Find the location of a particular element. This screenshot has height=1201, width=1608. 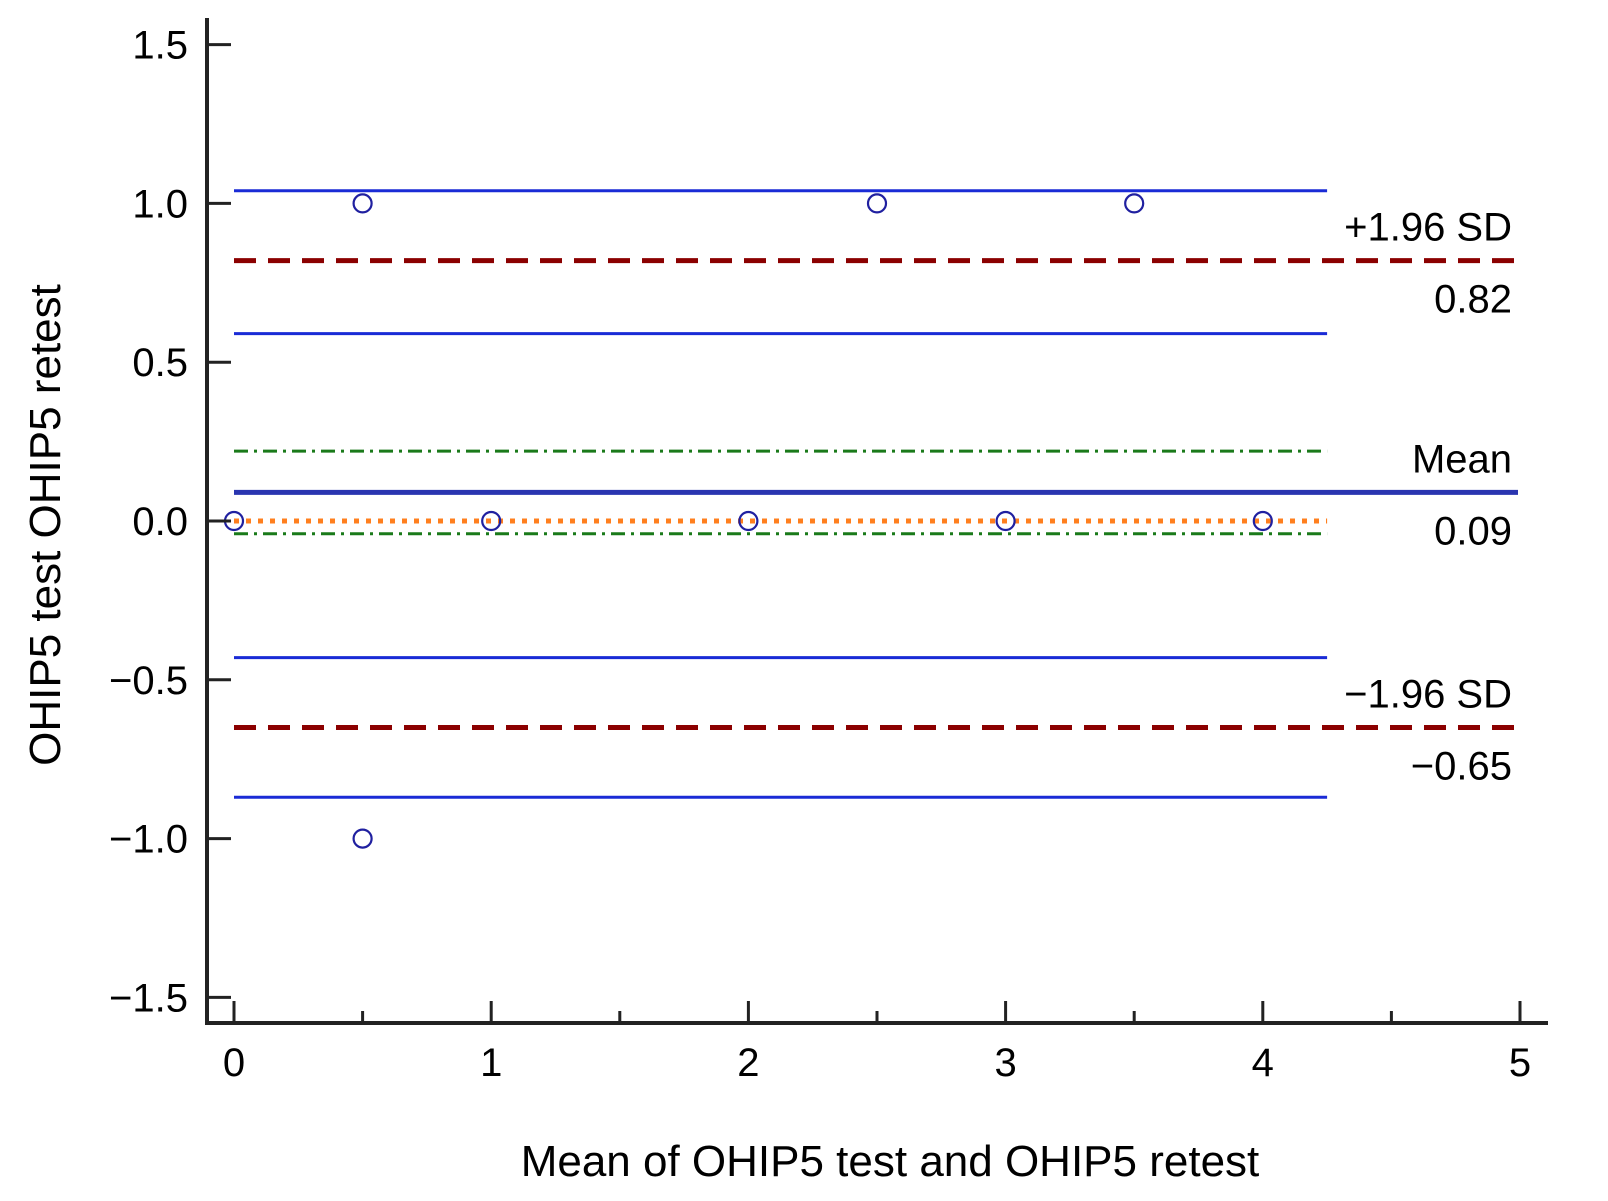

x-tick-label: 0 is located at coordinates (234, 1063).